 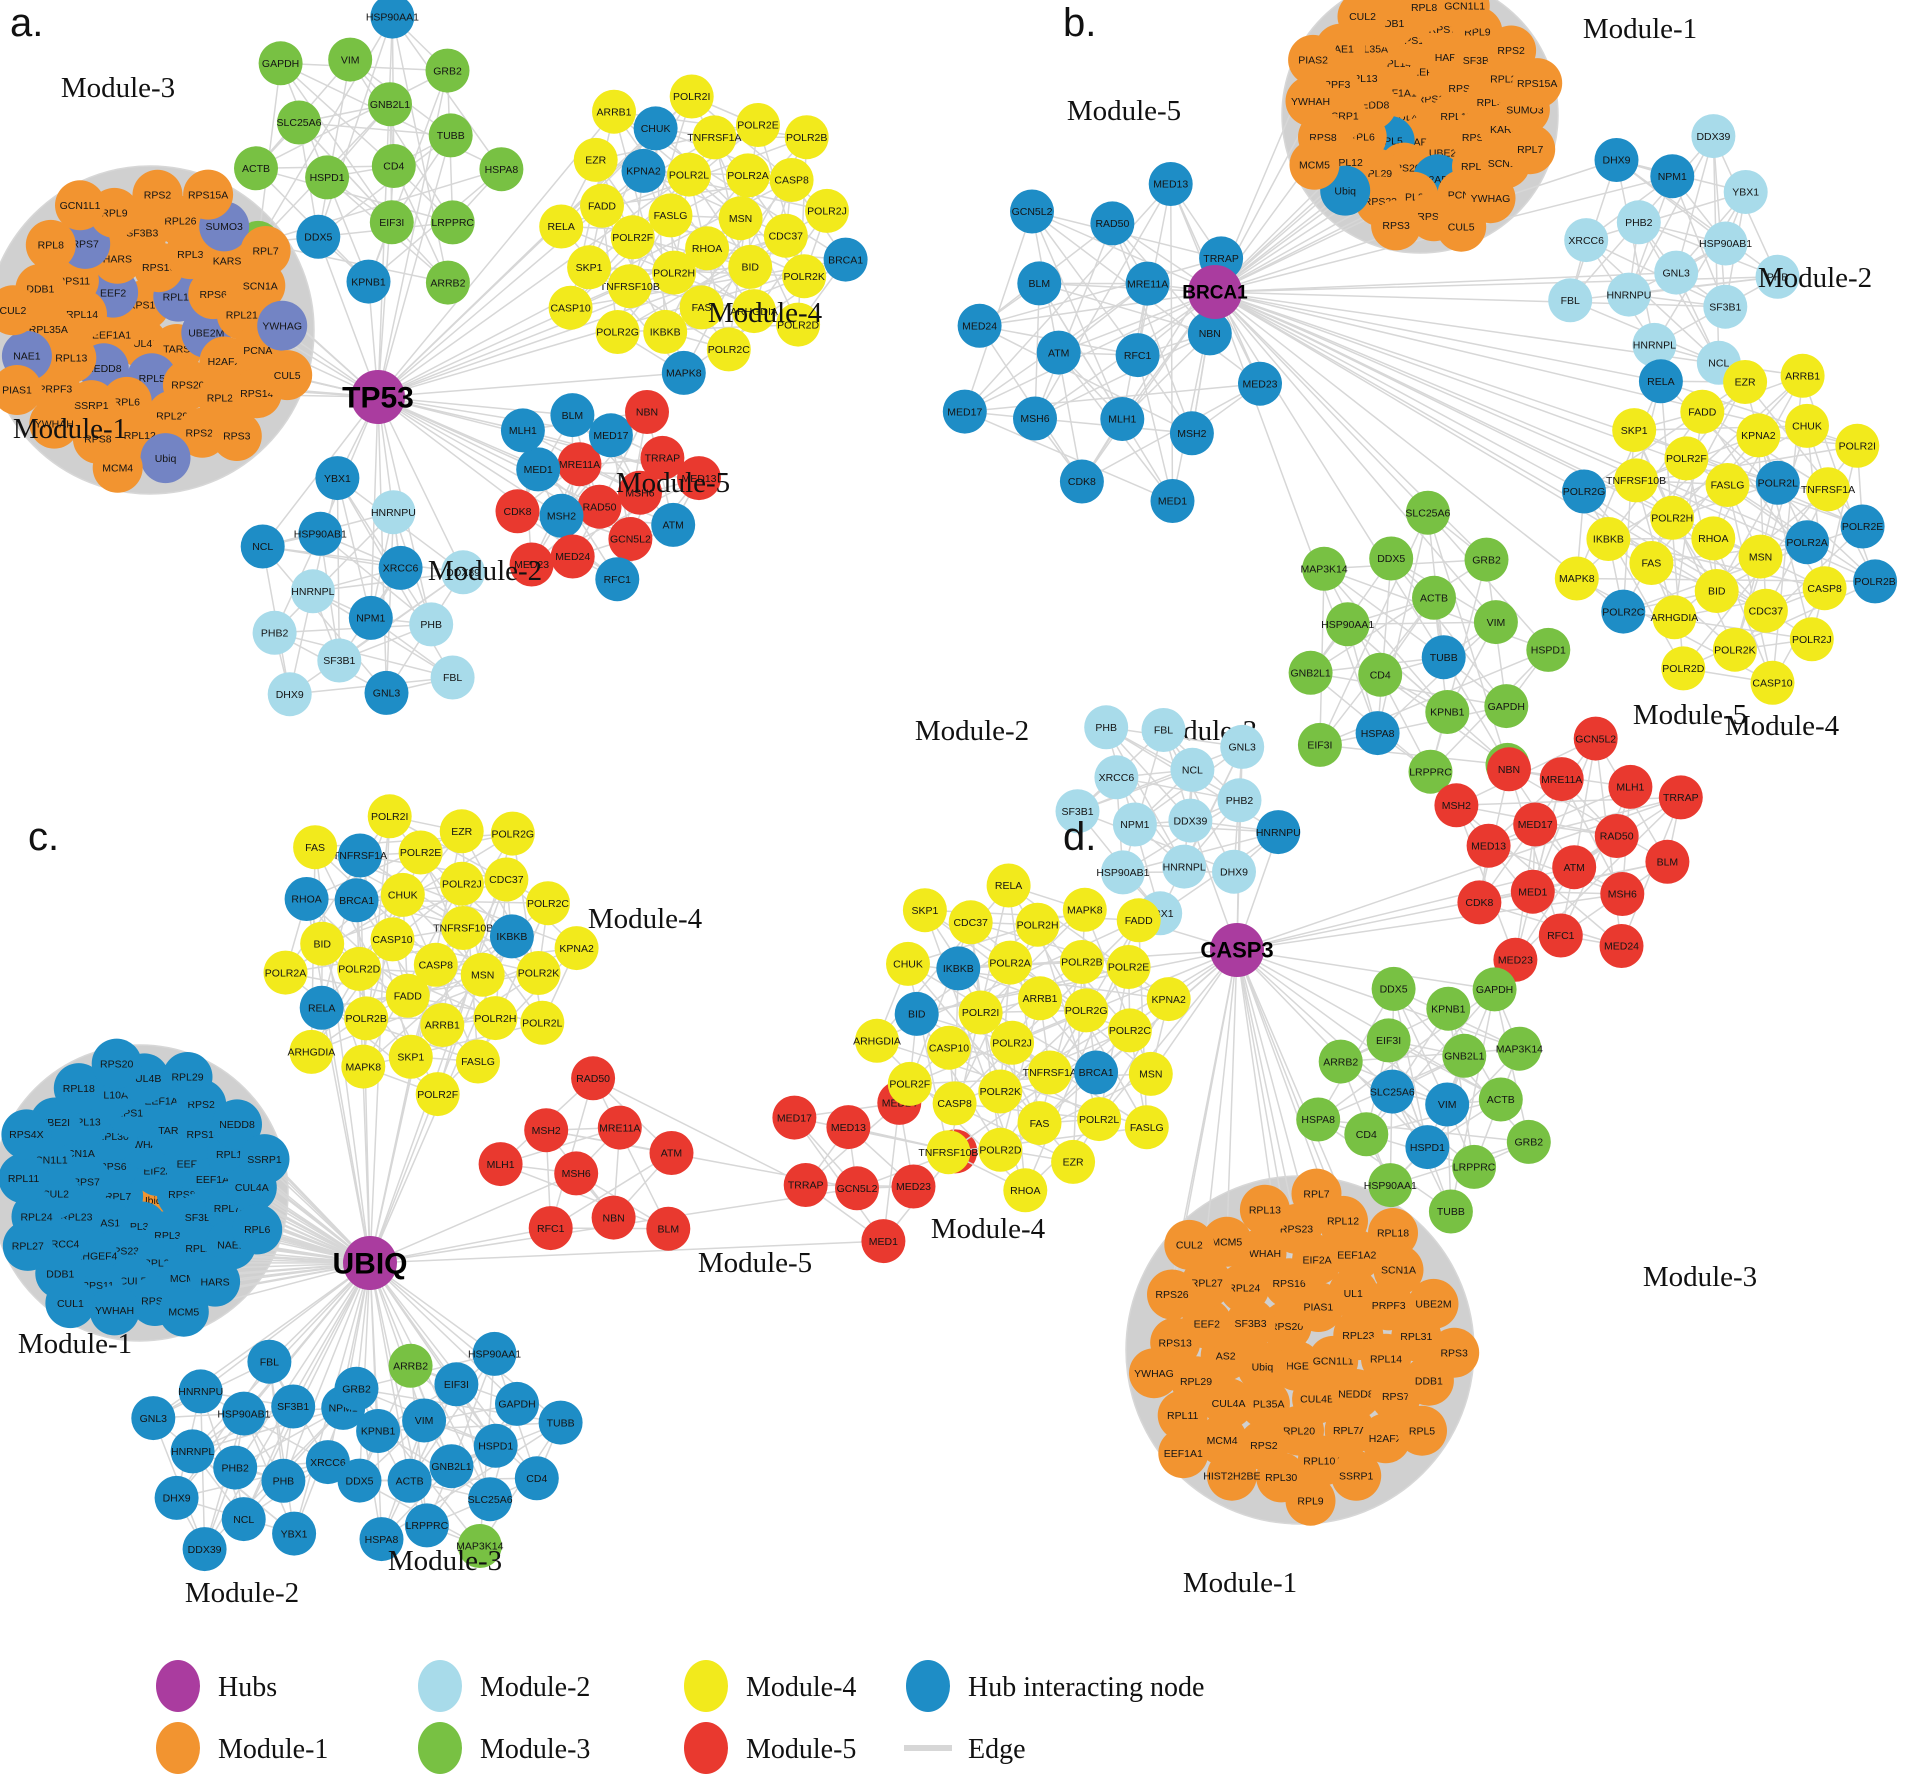 I want to click on node-label: RPL21, so click(x=242, y=315).